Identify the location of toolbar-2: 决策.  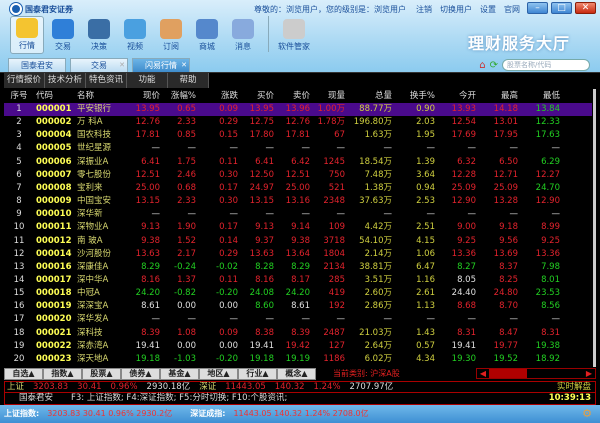
(99, 35).